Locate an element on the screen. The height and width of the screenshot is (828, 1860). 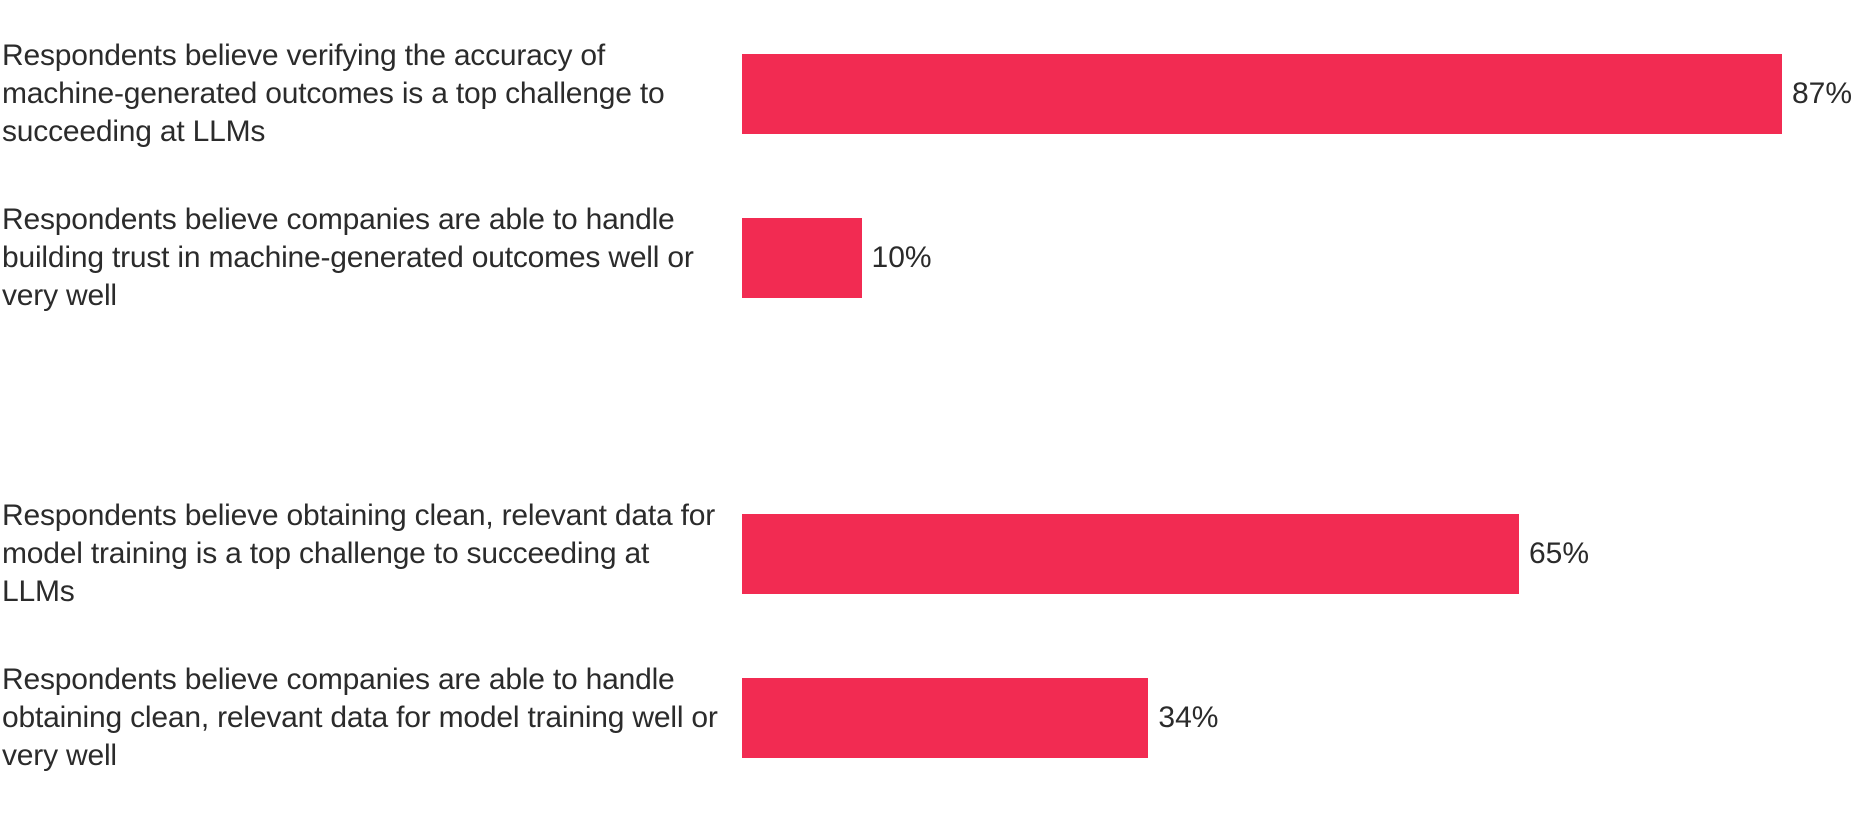
value-label: 65% is located at coordinates (1559, 553).